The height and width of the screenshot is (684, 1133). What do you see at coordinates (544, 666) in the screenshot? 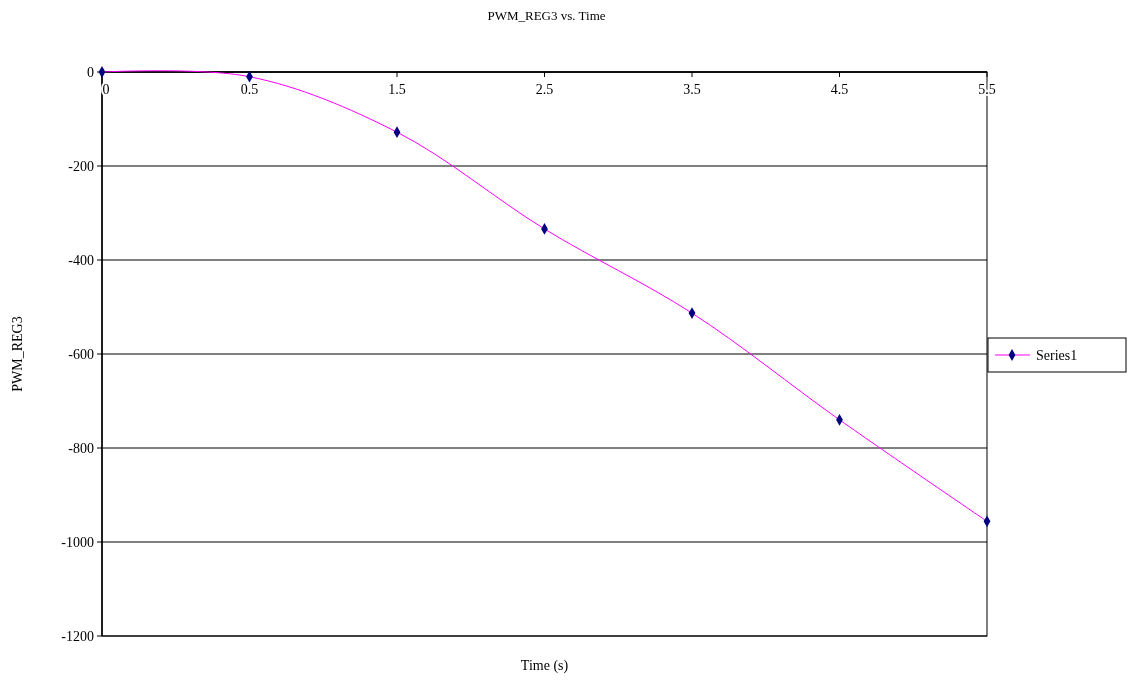
I see `x-axis-title: Time (s)` at bounding box center [544, 666].